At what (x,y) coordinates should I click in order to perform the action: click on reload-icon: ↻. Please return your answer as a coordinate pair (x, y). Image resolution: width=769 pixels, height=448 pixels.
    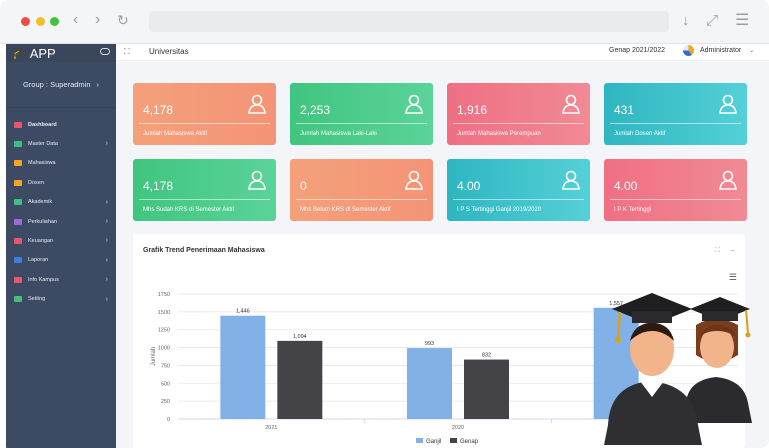
    Looking at the image, I should click on (123, 20).